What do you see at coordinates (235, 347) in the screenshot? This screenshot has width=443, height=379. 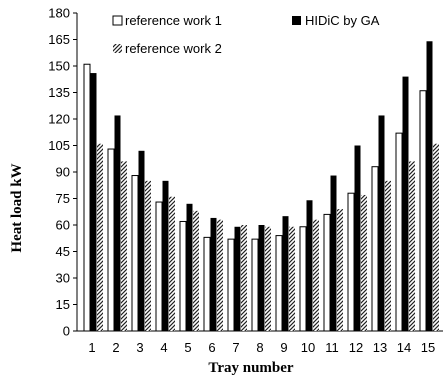 I see `x-tick-label: 7` at bounding box center [235, 347].